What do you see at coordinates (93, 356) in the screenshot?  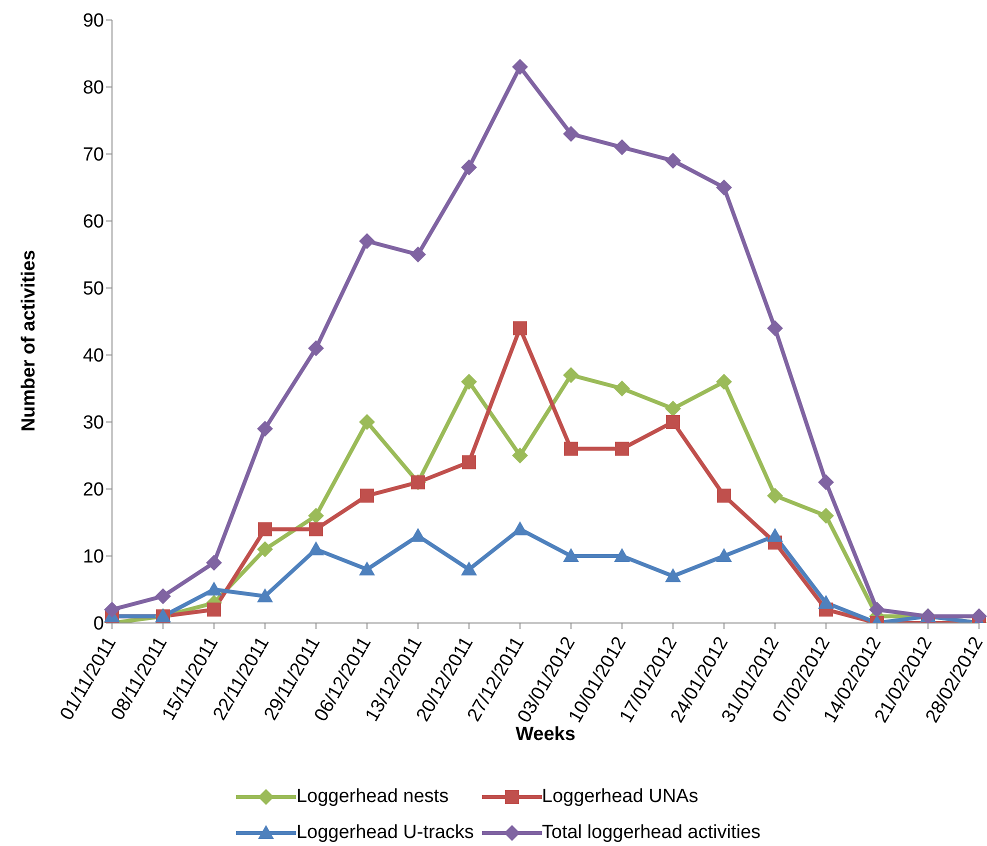 I see `y-tick-label: 40` at bounding box center [93, 356].